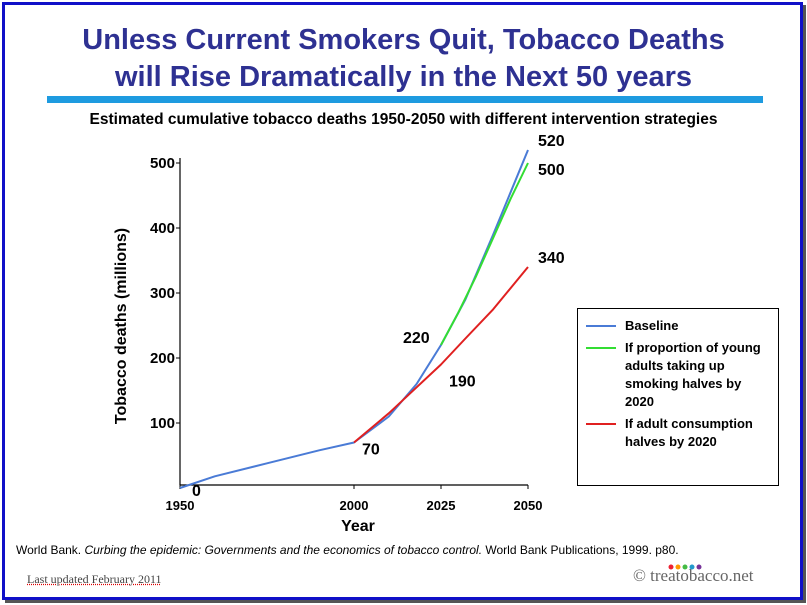 Image resolution: width=807 pixels, height=605 pixels. I want to click on value-label: 0, so click(196, 491).